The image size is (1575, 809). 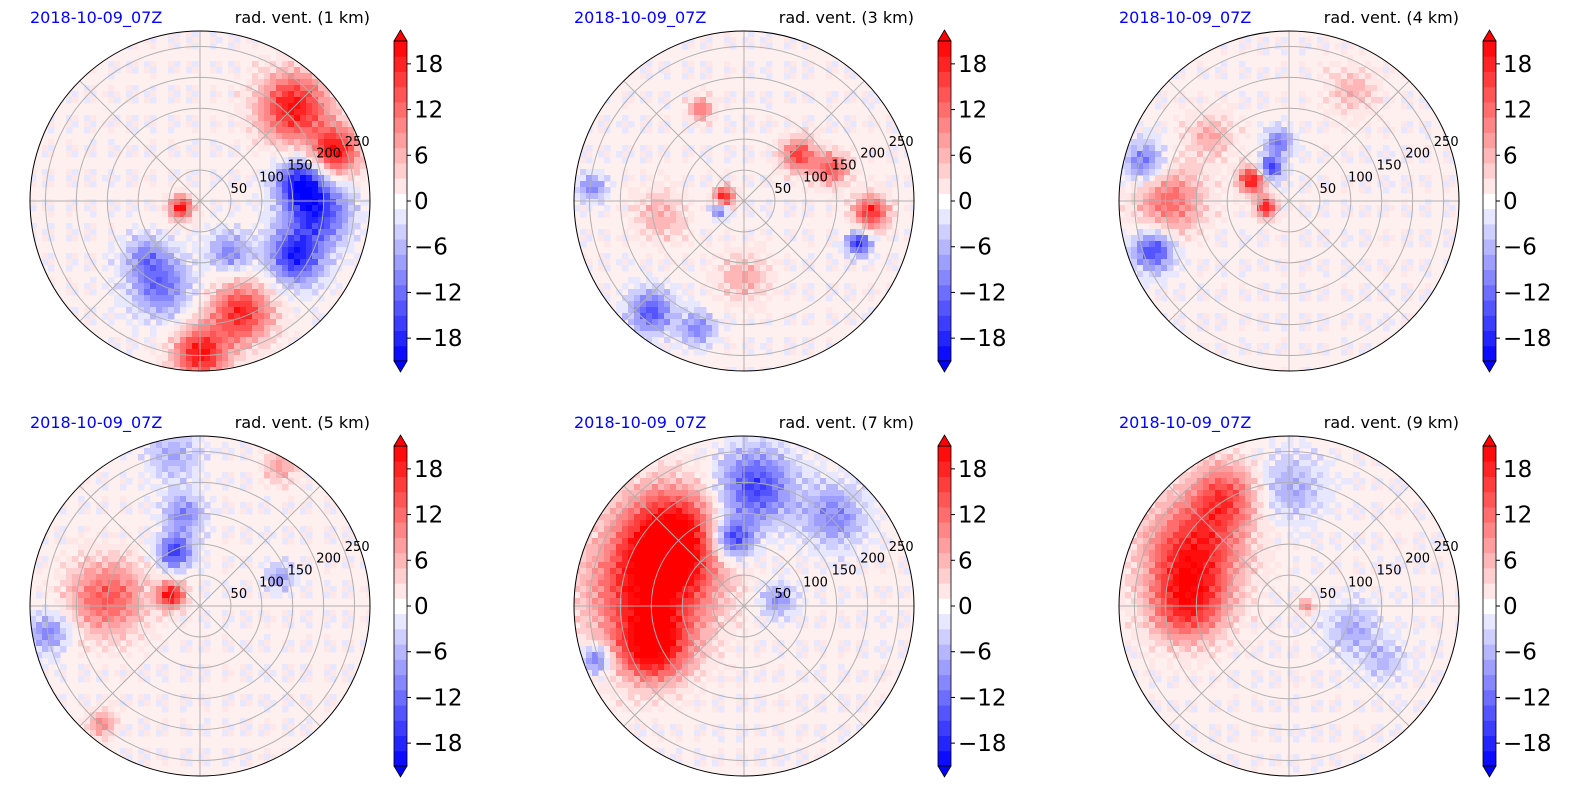 What do you see at coordinates (1391, 17) in the screenshot?
I see `panel-title: rad. vent. (4 km)` at bounding box center [1391, 17].